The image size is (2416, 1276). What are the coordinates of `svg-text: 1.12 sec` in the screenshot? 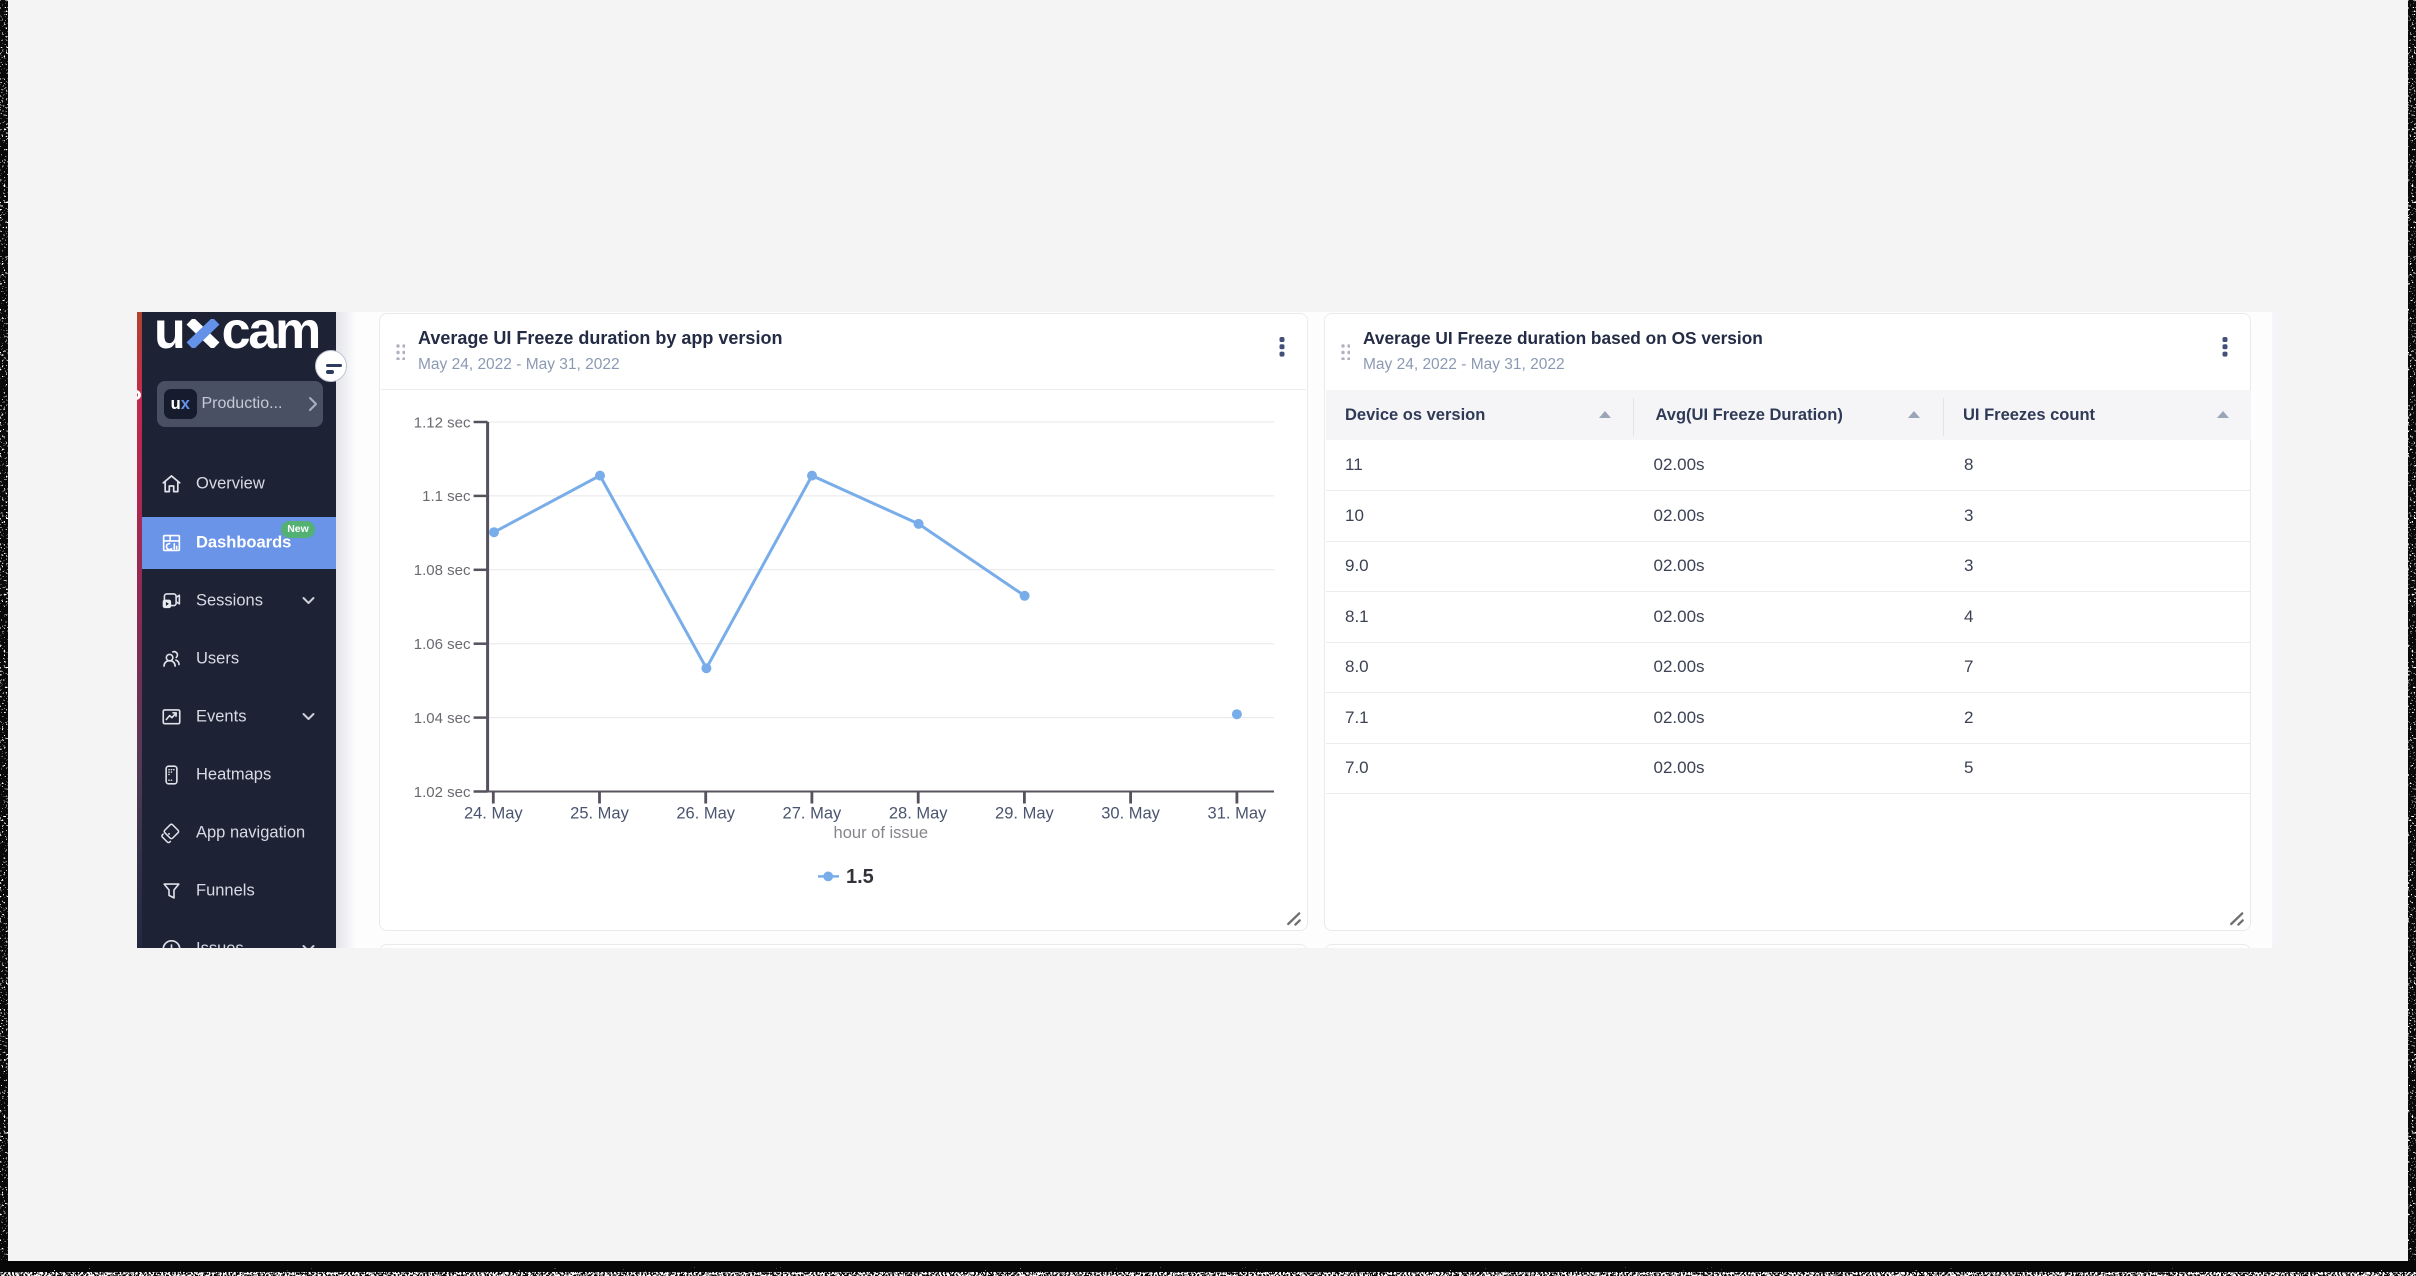 It's located at (442, 422).